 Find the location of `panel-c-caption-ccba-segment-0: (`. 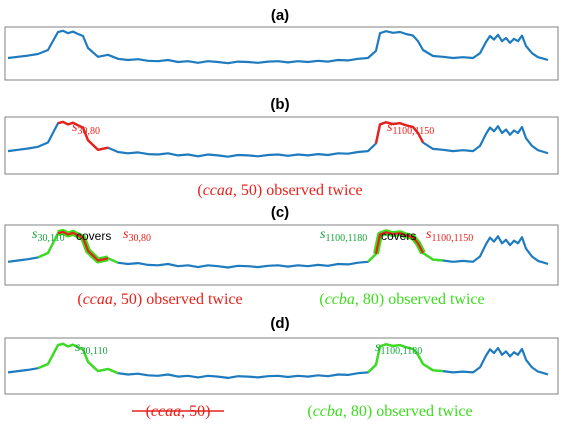

panel-c-caption-ccba-segment-0: ( is located at coordinates (321, 299).